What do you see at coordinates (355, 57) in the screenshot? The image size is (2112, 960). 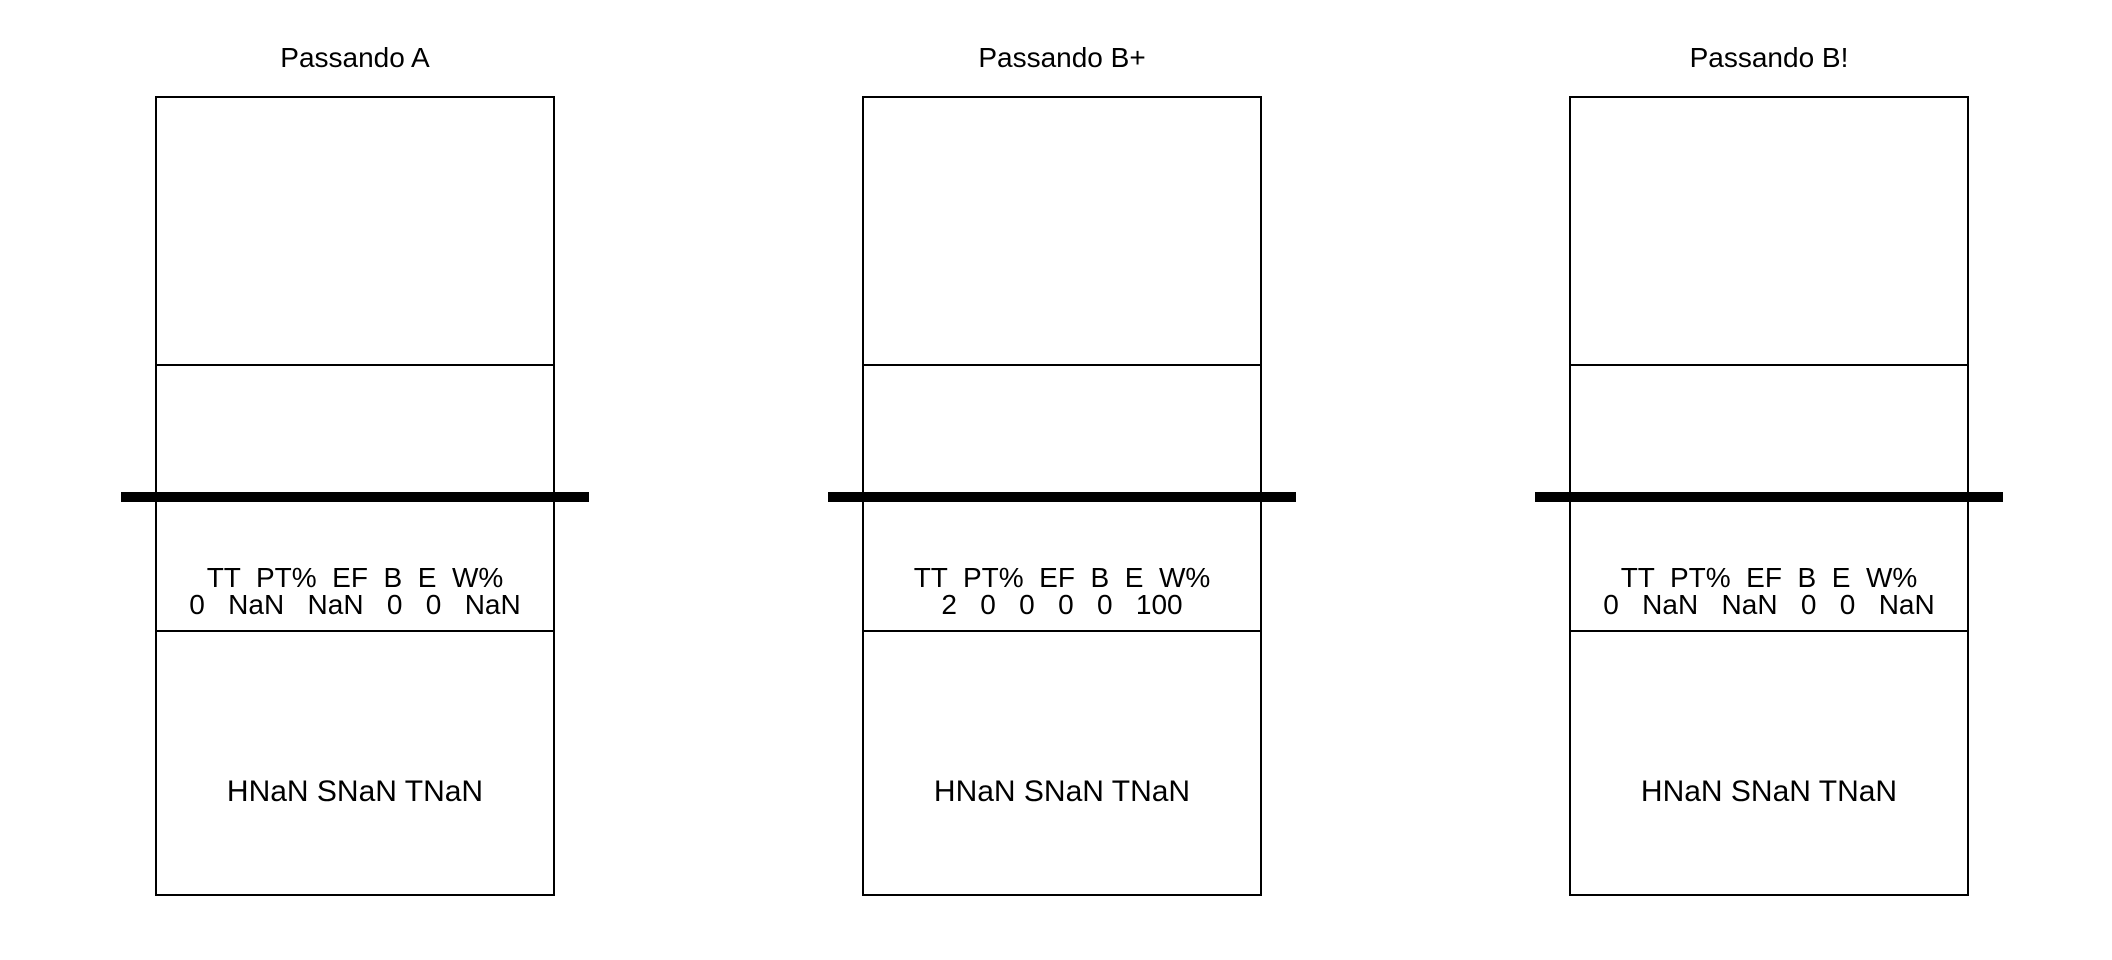 I see `panel-title: Passando A` at bounding box center [355, 57].